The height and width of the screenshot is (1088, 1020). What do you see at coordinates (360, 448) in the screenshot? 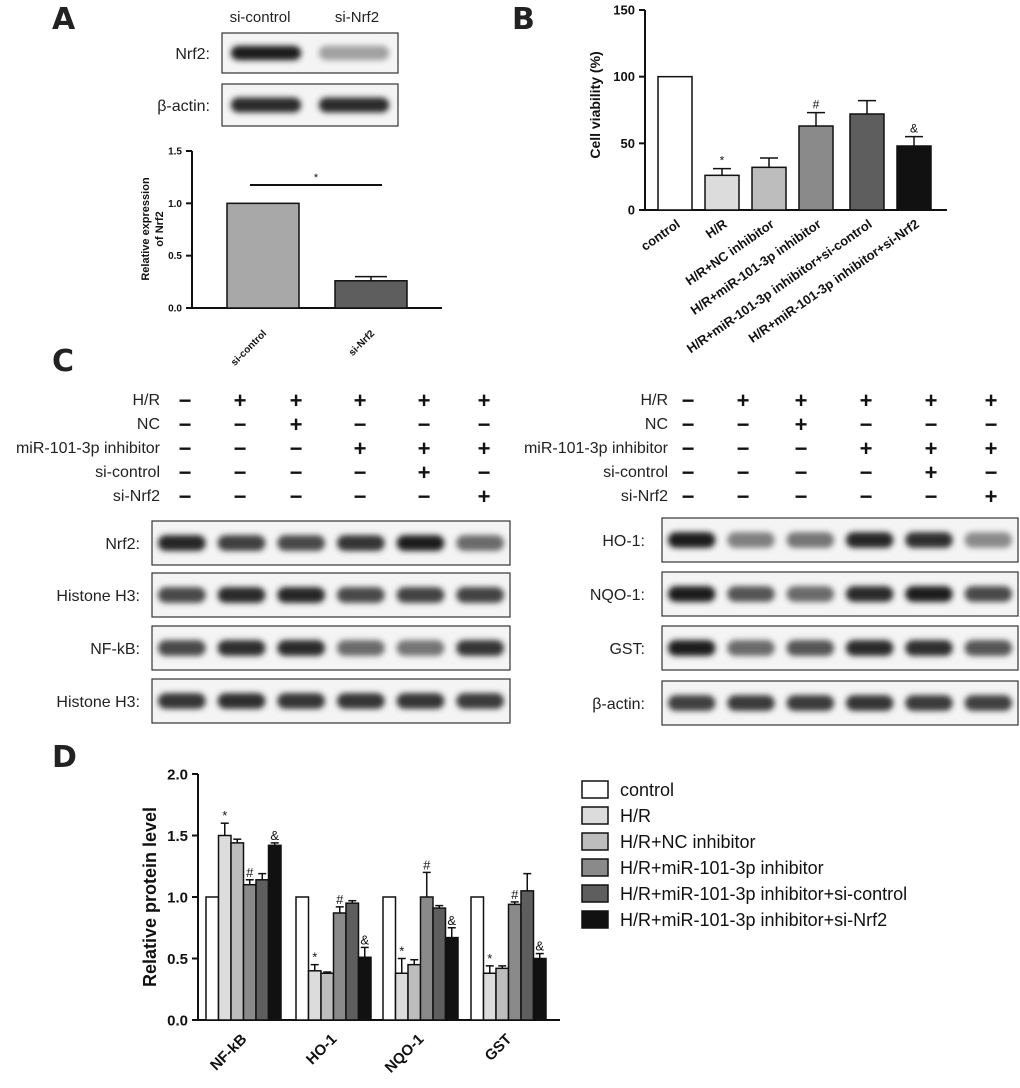
I see `blot-c-left-cond-sign-2-3: +` at bounding box center [360, 448].